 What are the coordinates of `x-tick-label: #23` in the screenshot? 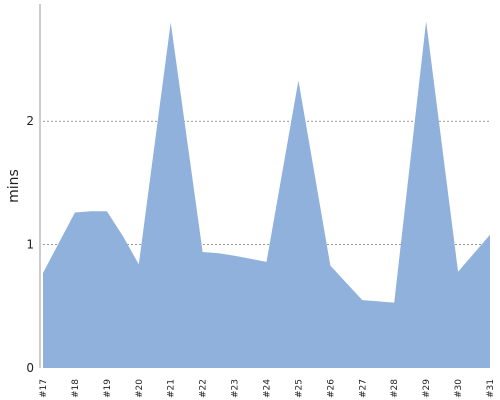 It's located at (236, 388).